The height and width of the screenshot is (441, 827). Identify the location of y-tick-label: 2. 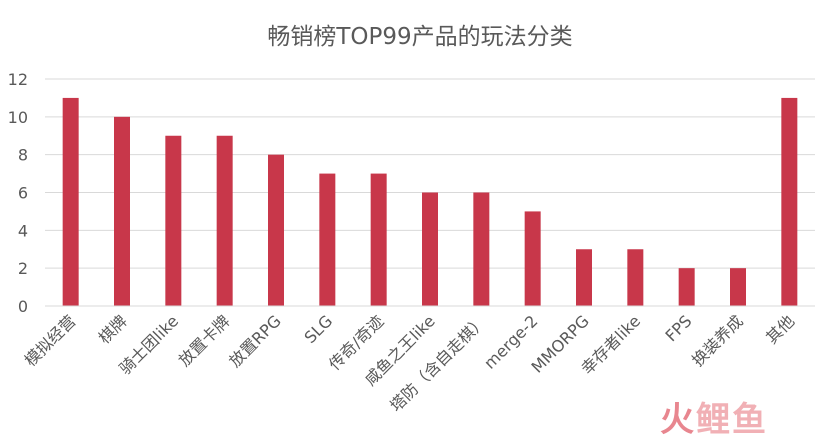
(23, 268).